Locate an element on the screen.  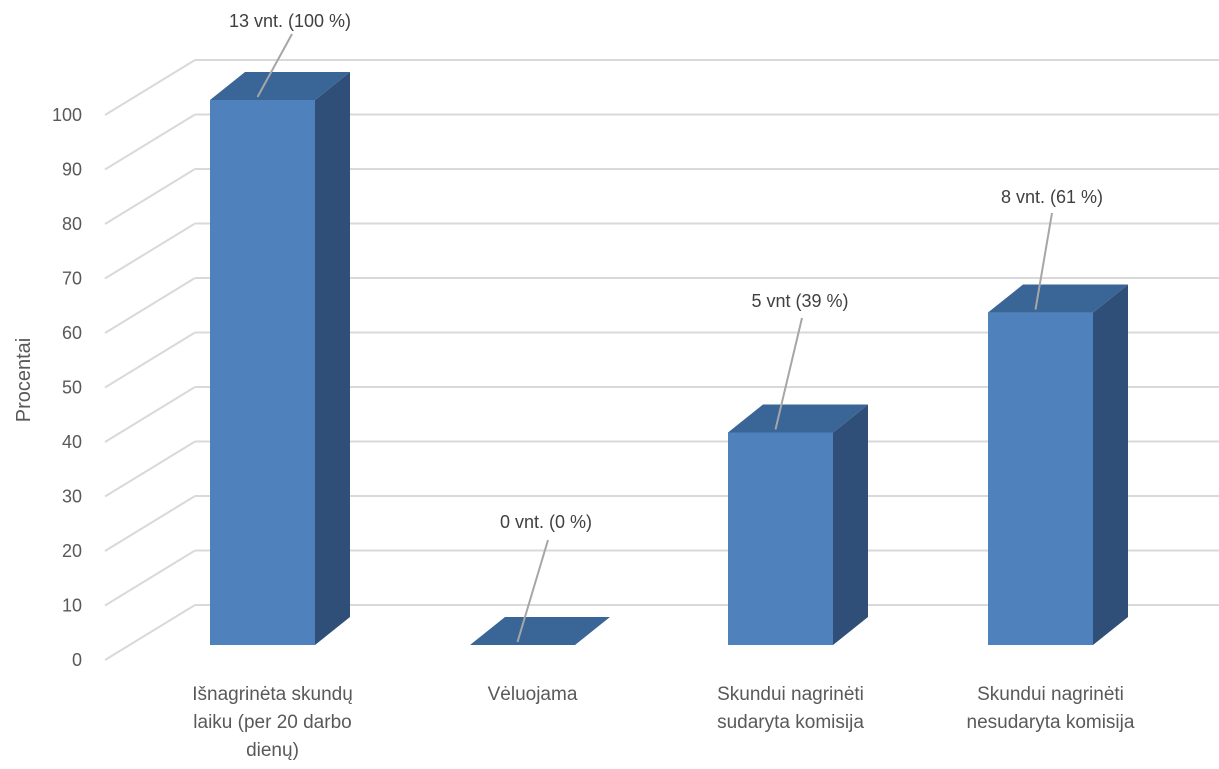
data-label: 5 vnt (39 %) is located at coordinates (799, 301).